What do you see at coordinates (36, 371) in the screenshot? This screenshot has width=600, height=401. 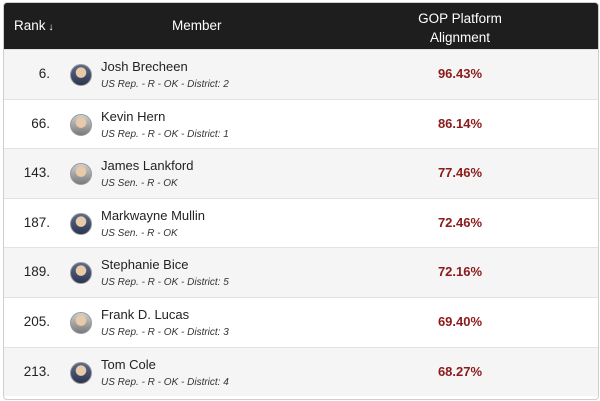 I see `rank-value: 213.` at bounding box center [36, 371].